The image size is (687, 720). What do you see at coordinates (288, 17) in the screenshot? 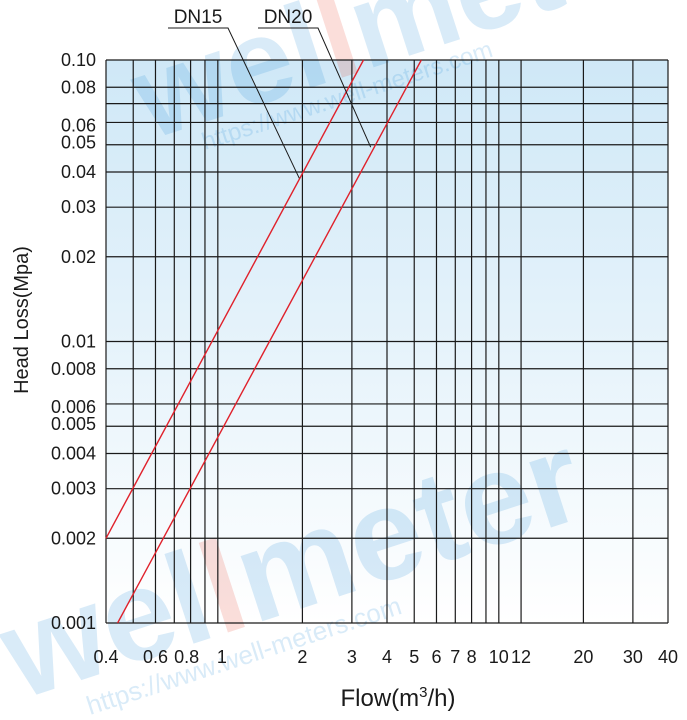
I see `series-label-dn20: DN20` at bounding box center [288, 17].